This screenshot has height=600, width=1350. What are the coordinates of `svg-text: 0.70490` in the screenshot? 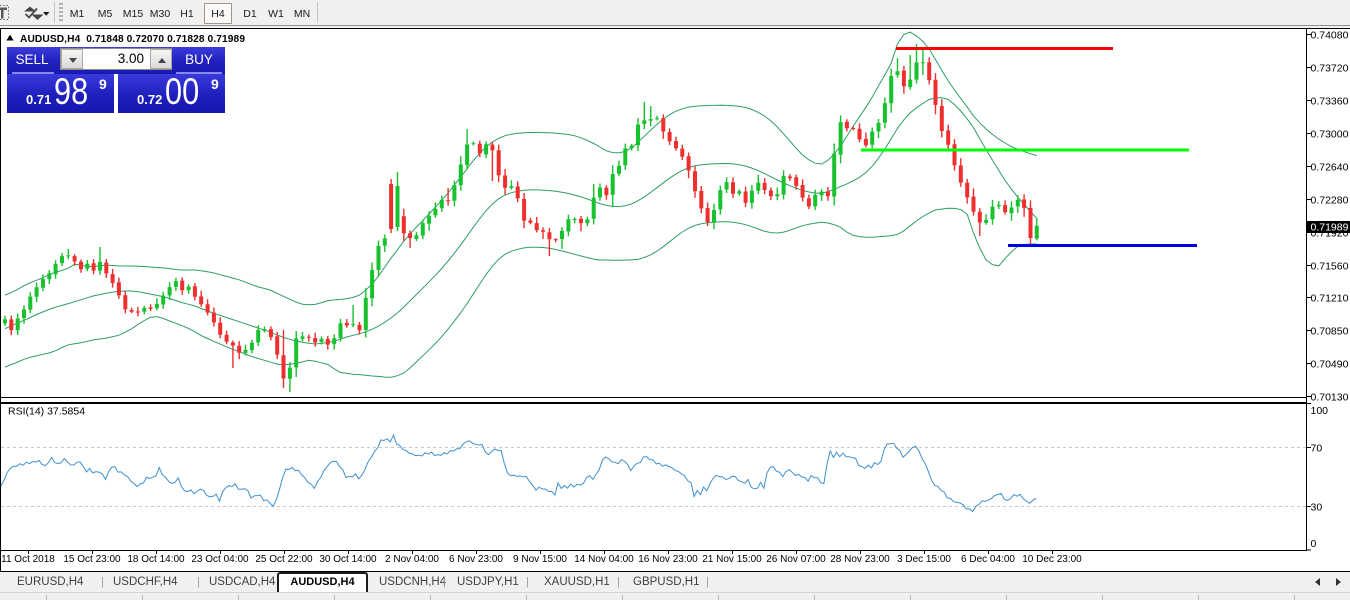 It's located at (1330, 364).